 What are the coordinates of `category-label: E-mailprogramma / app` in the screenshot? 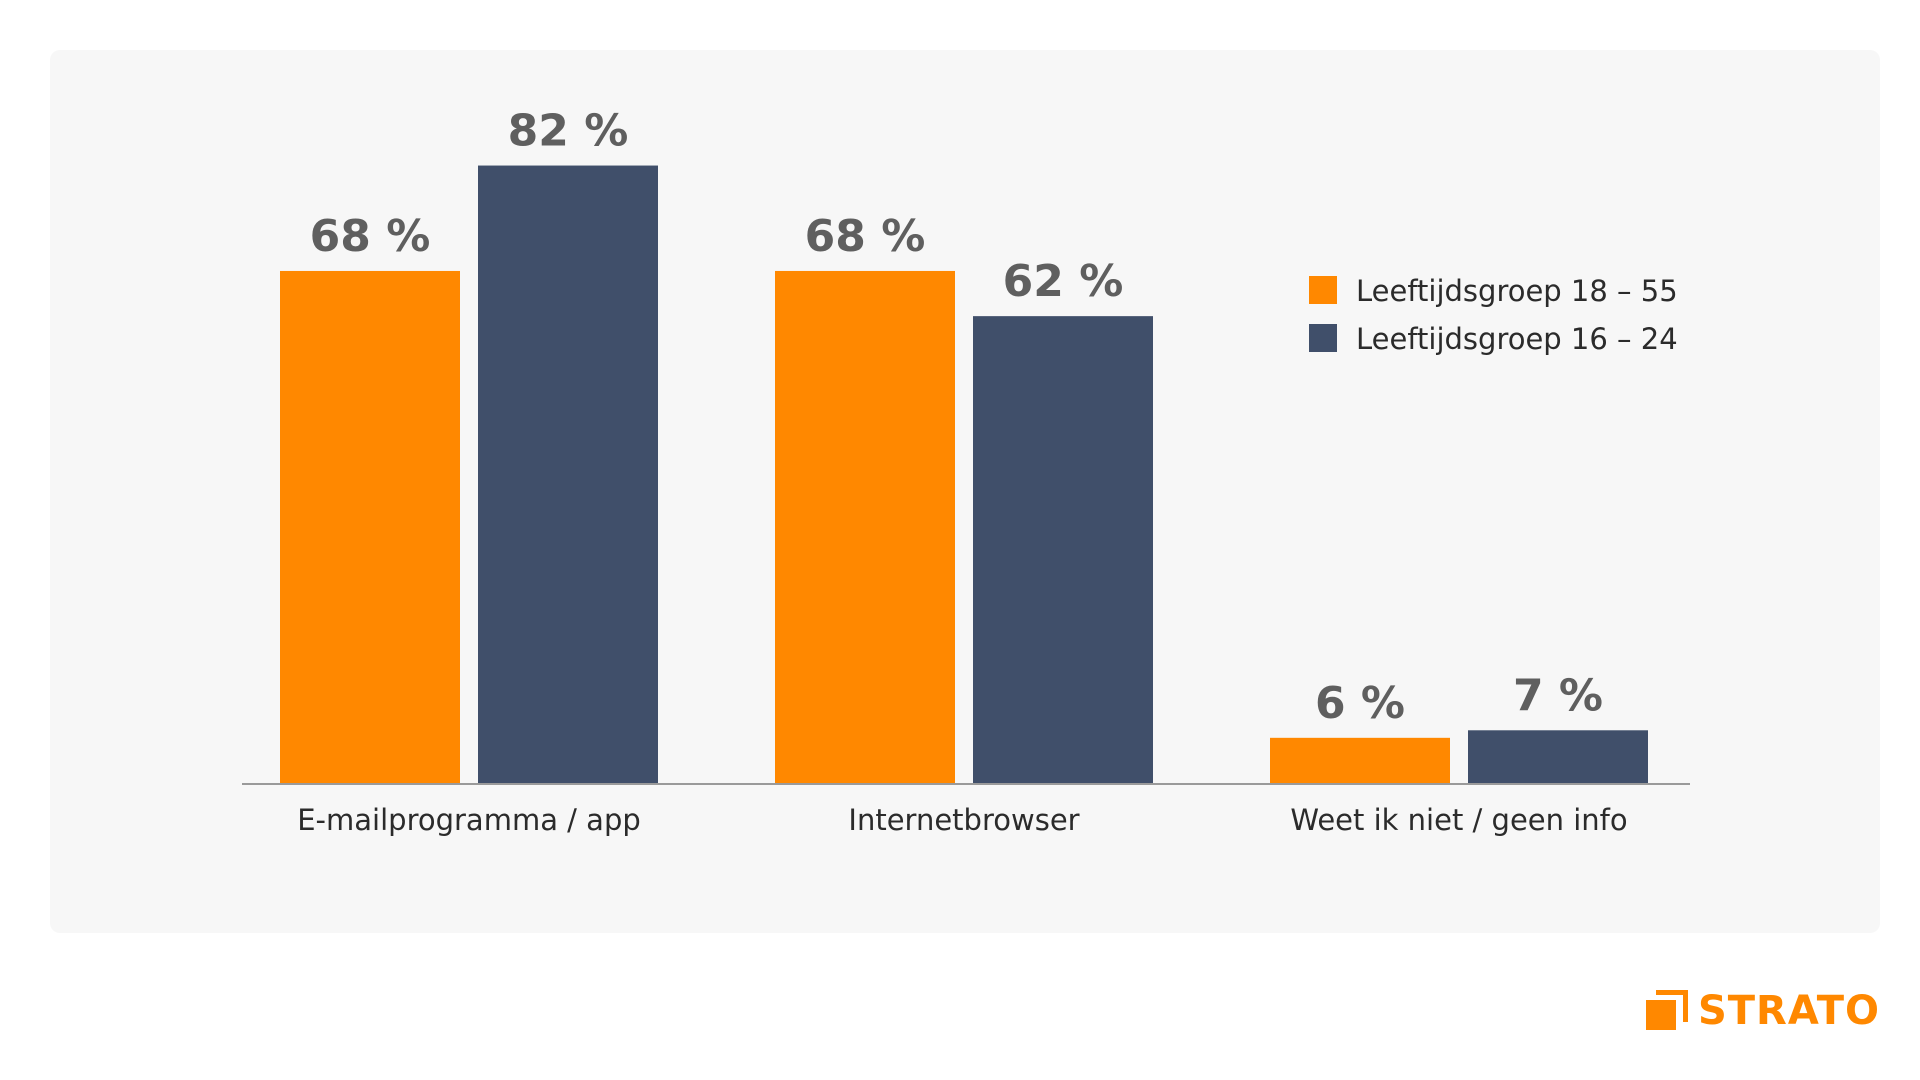 It's located at (469, 820).